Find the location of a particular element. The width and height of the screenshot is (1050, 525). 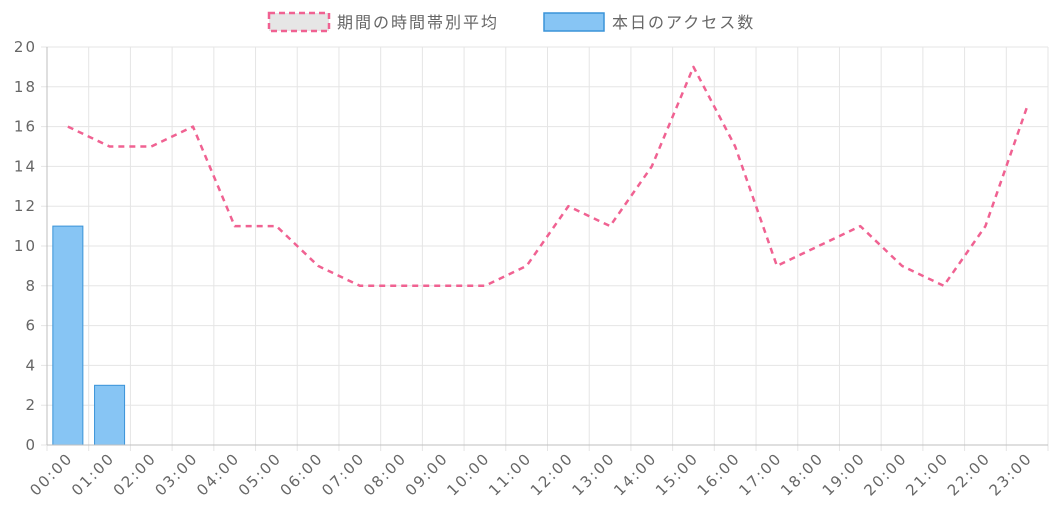

x-tick-label: 10:00 is located at coordinates (468, 474).